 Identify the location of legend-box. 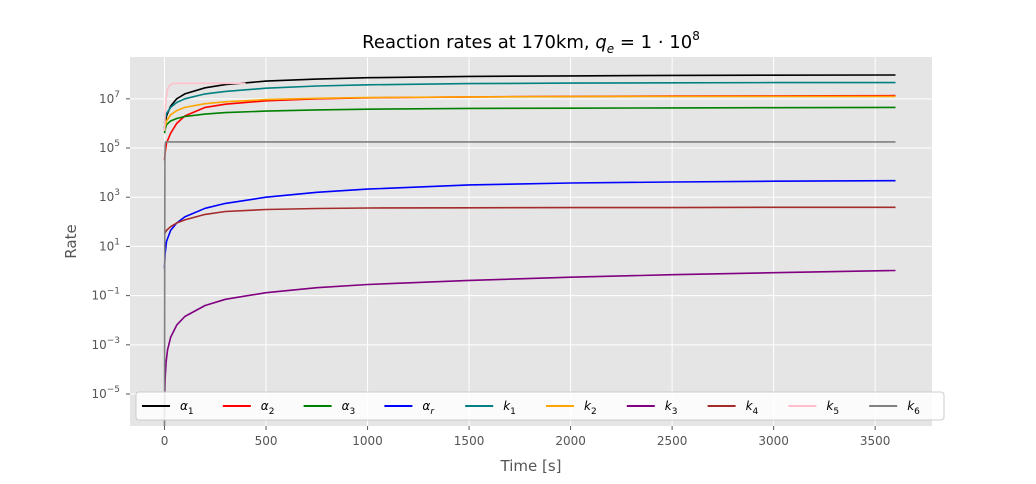
(540, 406).